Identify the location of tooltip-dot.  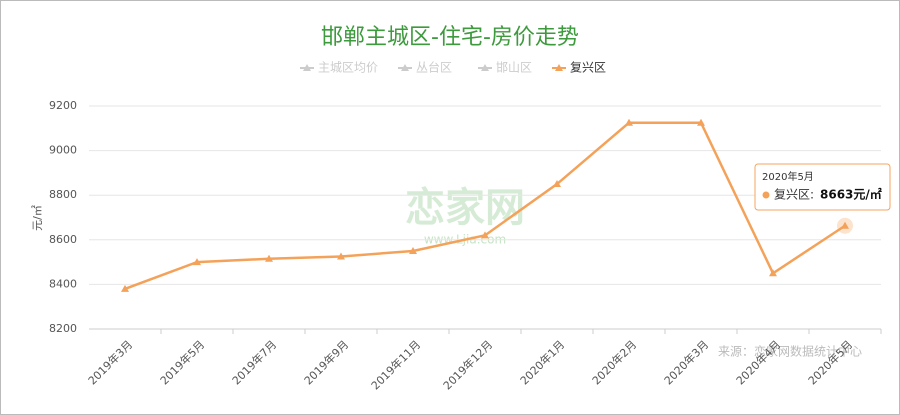
(766, 195).